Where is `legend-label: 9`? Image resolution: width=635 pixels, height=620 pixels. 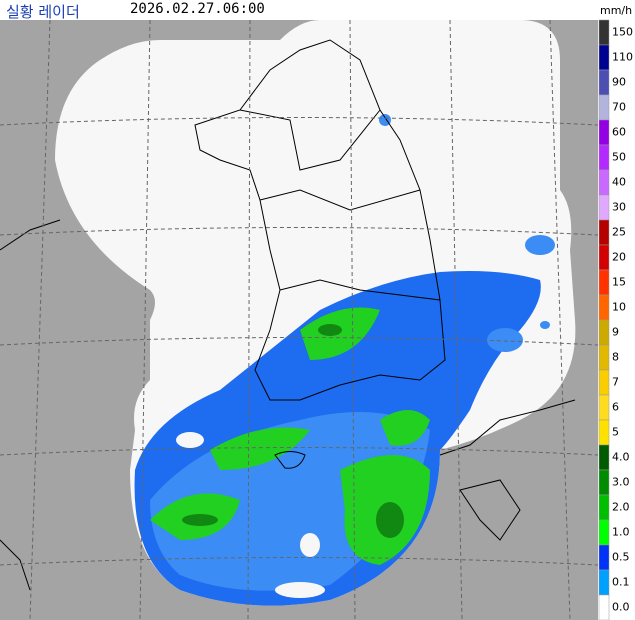
legend-label: 9 is located at coordinates (615, 332).